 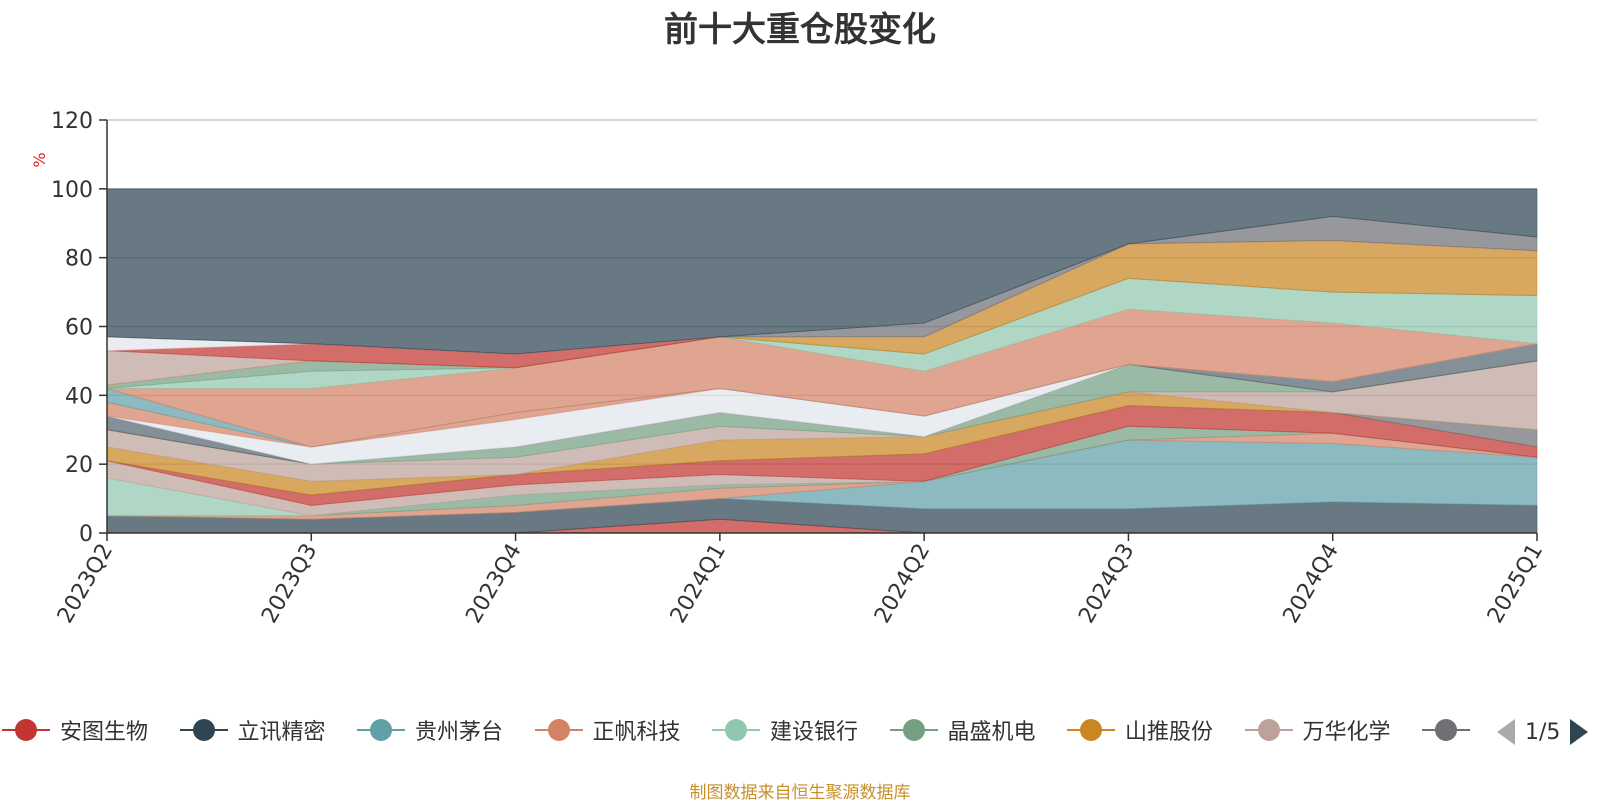 I want to click on x-tick-label: 2023Q4, so click(x=493, y=584).